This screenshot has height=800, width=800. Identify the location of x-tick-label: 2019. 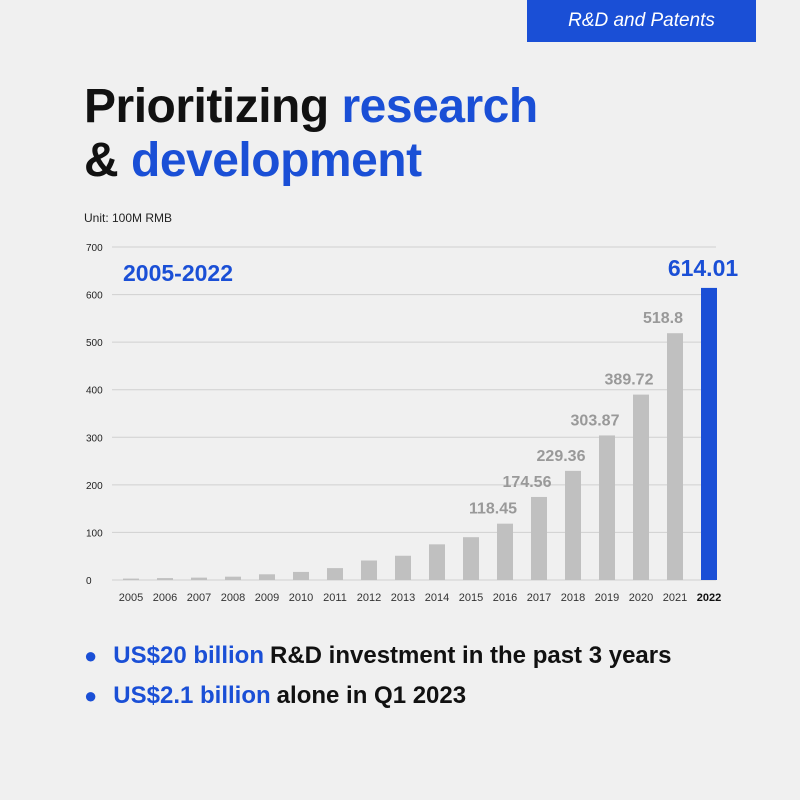
(607, 598).